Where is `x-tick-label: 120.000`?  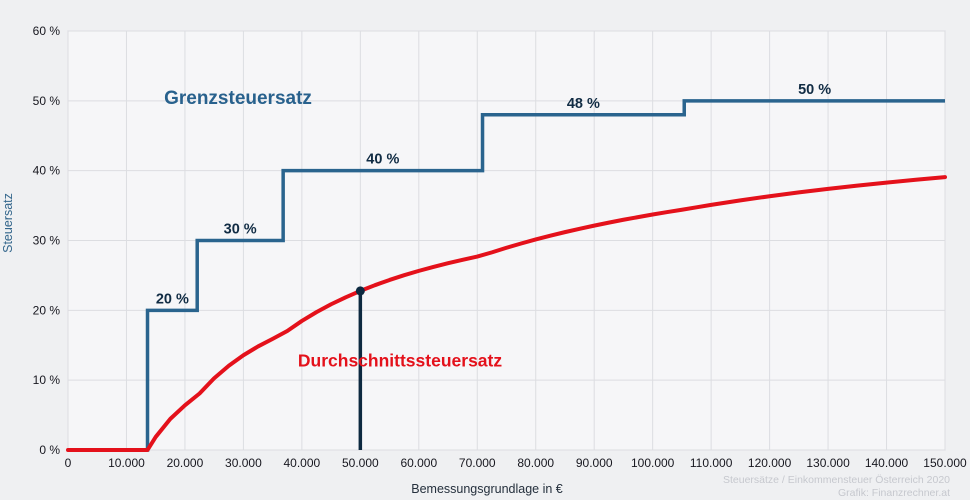 x-tick-label: 120.000 is located at coordinates (770, 463).